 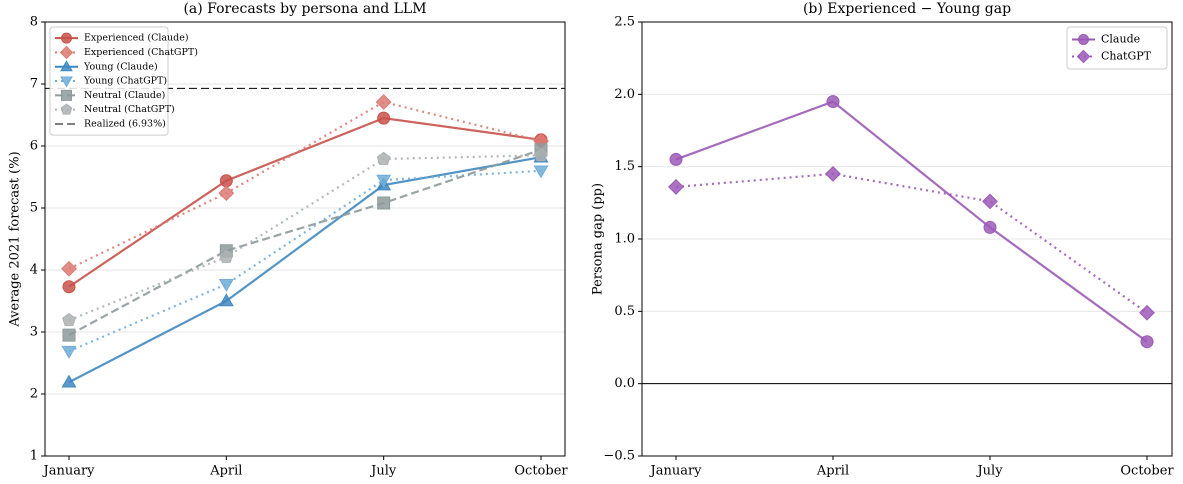 What do you see at coordinates (304, 9) in the screenshot?
I see `chart-title: (a) Forecasts by persona and LLM` at bounding box center [304, 9].